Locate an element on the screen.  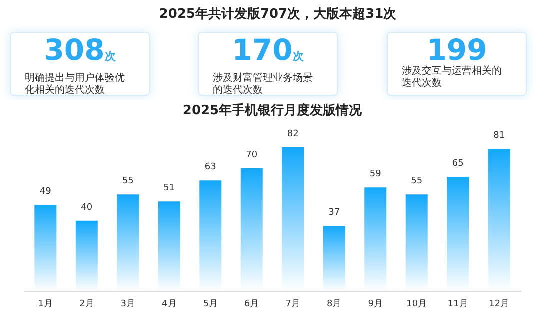
data-label: 51 is located at coordinates (170, 189).